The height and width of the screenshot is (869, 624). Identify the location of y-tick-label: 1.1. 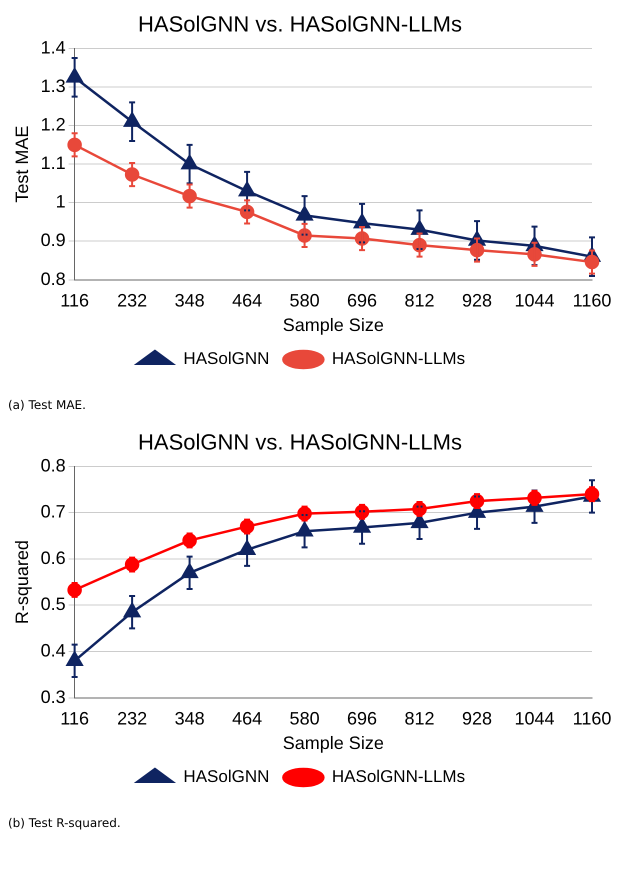
(53, 163).